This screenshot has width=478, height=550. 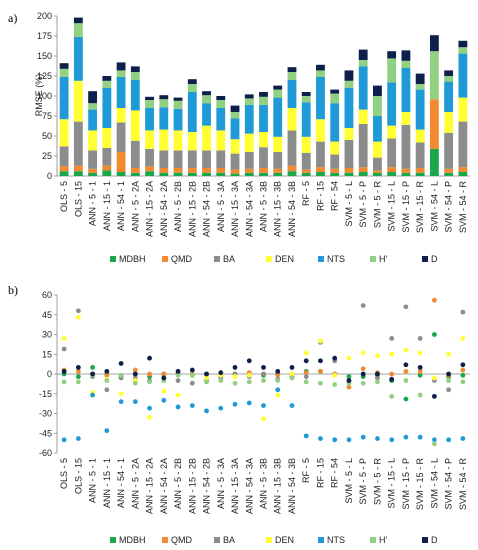 I want to click on panel-b-x-tick-label: SVM - 5 - L, so click(x=349, y=481).